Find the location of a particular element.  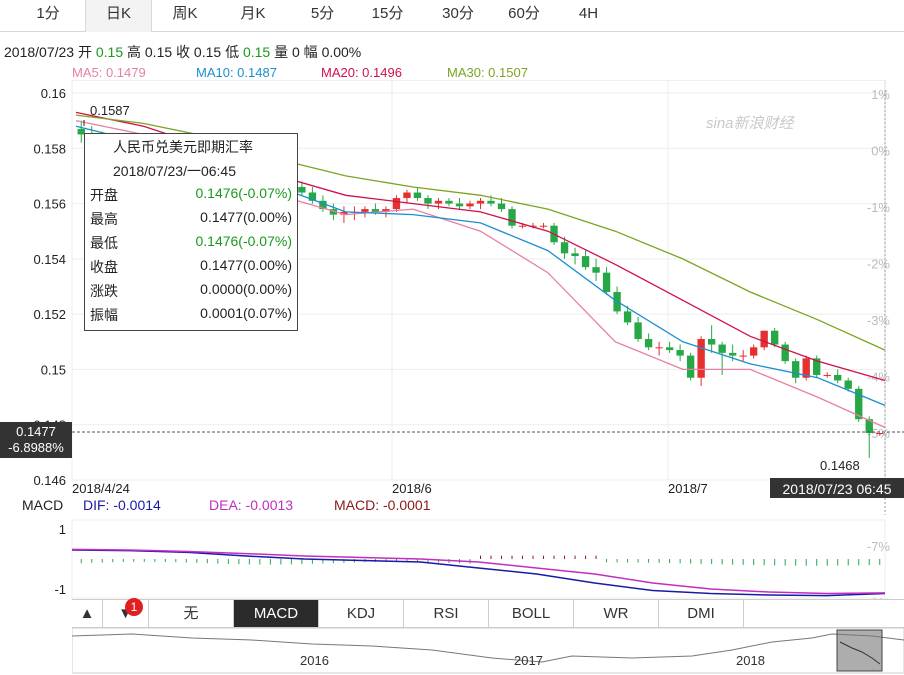

tab-8: 4H is located at coordinates (588, 13).